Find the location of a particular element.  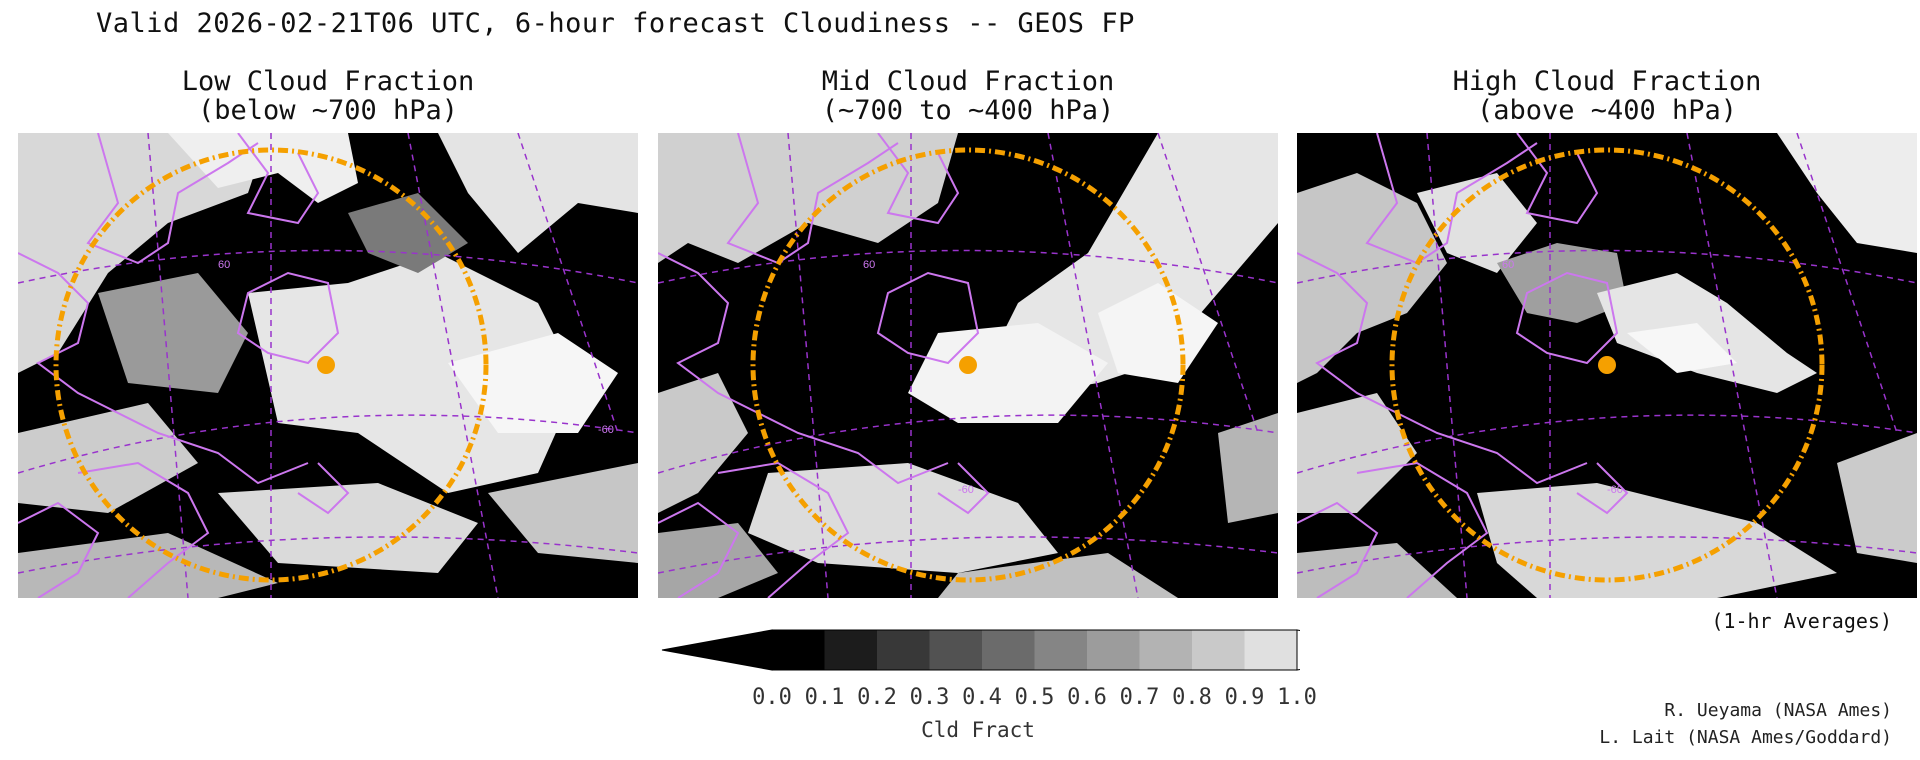

colorbar-tick-label: 0.6 is located at coordinates (1087, 697).